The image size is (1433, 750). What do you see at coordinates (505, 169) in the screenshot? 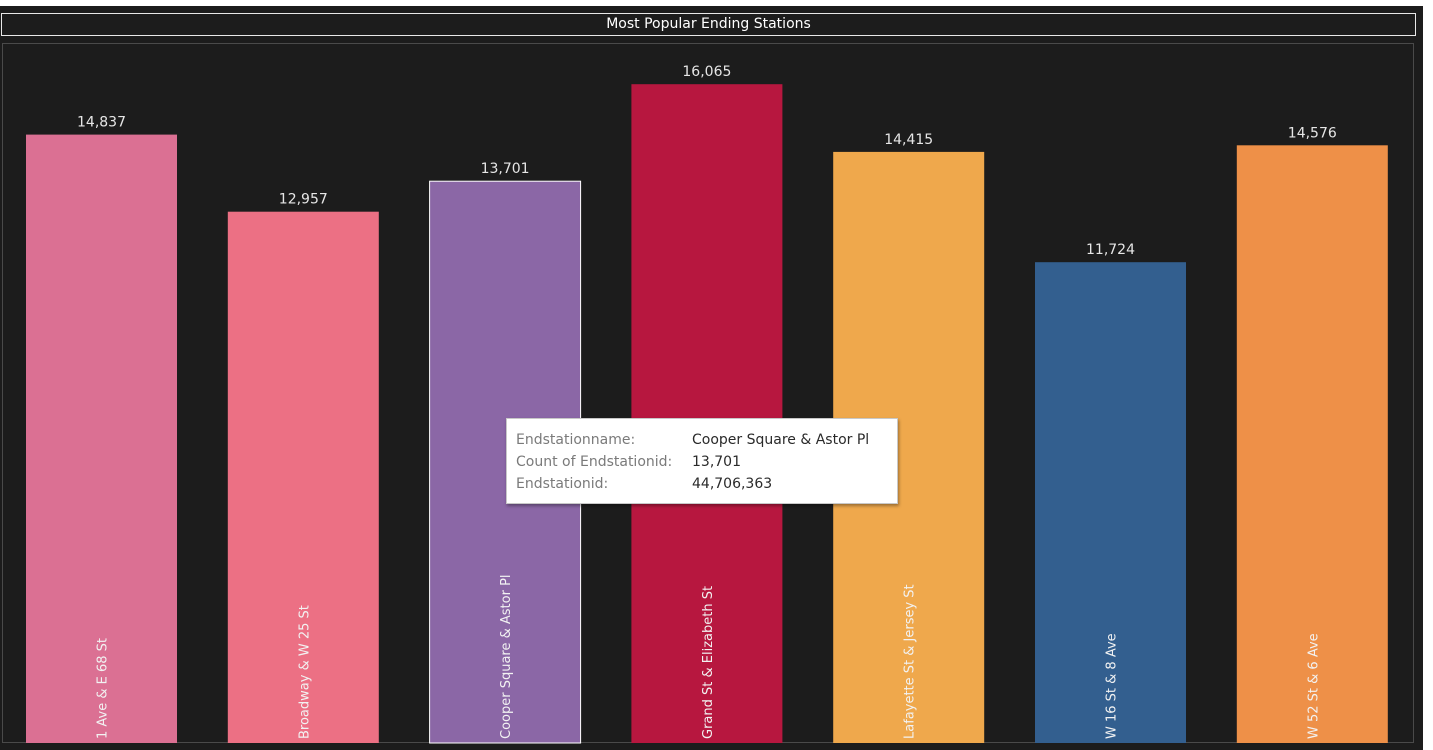
I see `value-label-2: 13,701` at bounding box center [505, 169].